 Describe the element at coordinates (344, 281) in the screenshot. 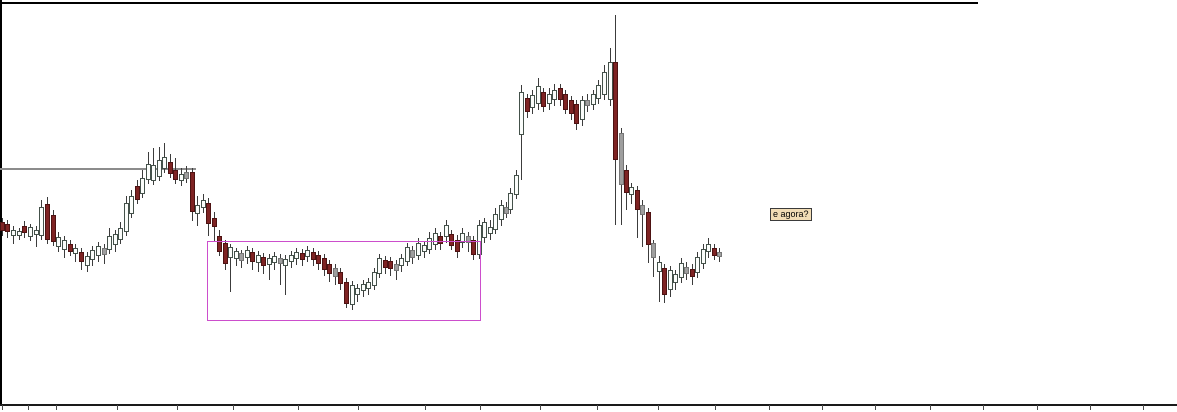

I see `consolidation-rectangle` at that location.